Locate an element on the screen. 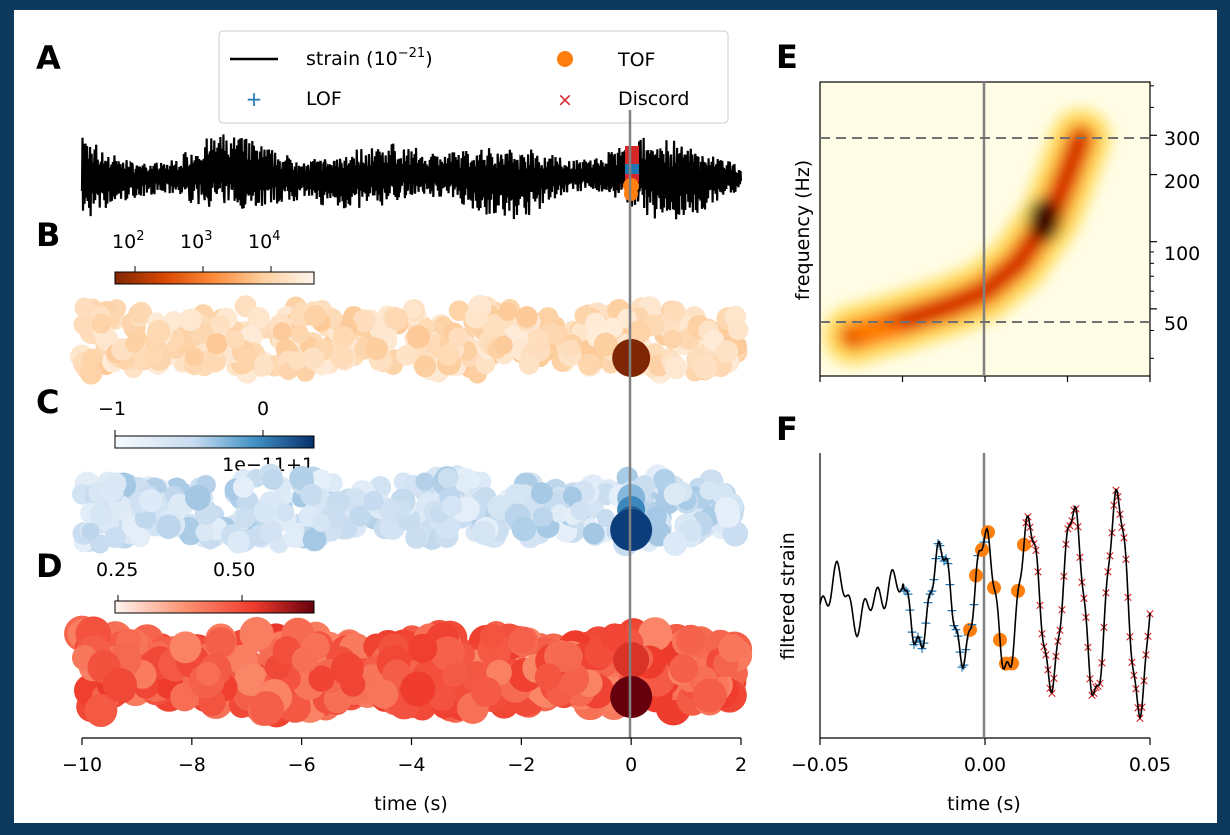 The height and width of the screenshot is (835, 1230). legend-frame is located at coordinates (473, 77).